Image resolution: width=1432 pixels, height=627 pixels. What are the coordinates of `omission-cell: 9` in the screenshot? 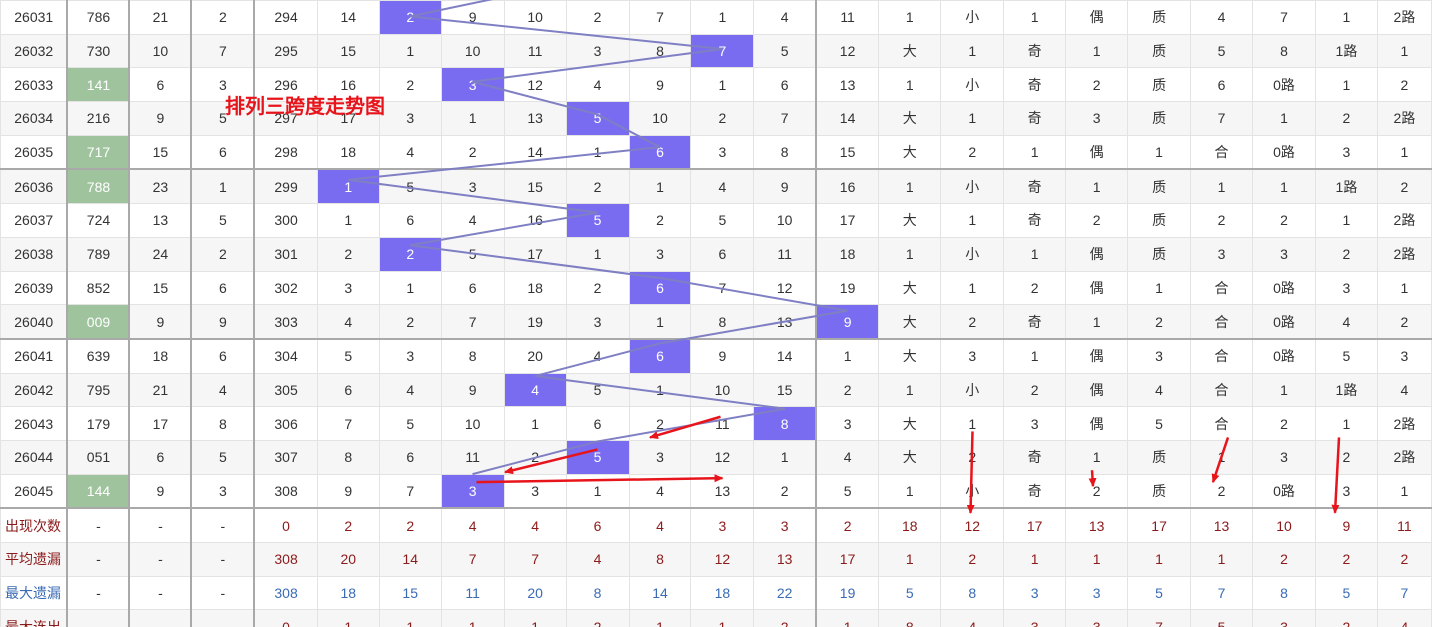 It's located at (785, 186).